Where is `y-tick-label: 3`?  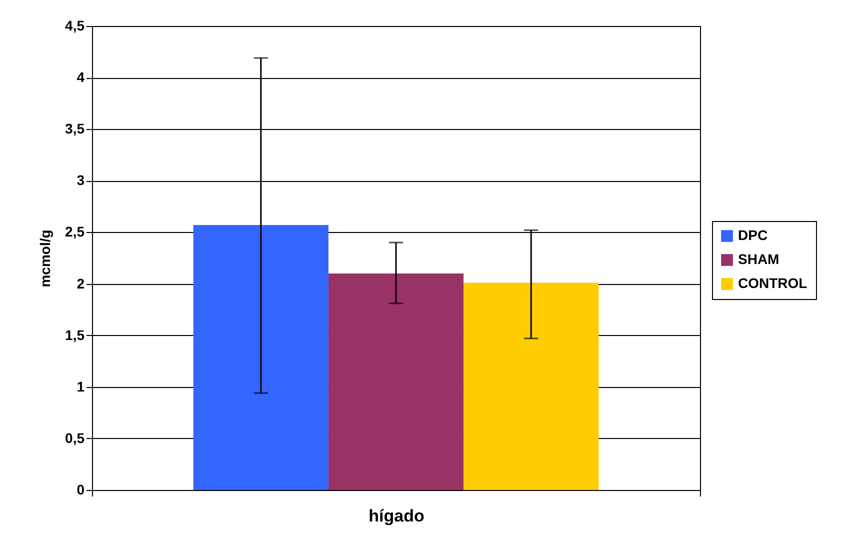 y-tick-label: 3 is located at coordinates (80, 180).